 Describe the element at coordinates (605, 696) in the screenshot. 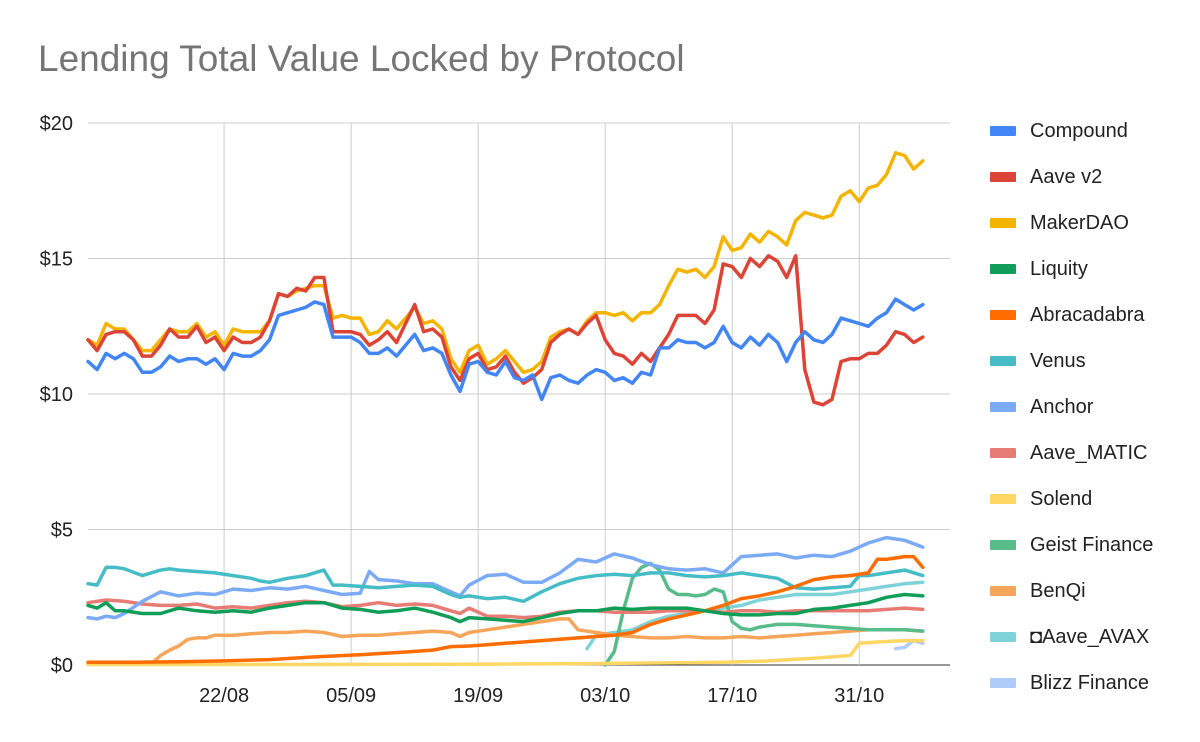

I see `x-tick-label: 03/10` at that location.